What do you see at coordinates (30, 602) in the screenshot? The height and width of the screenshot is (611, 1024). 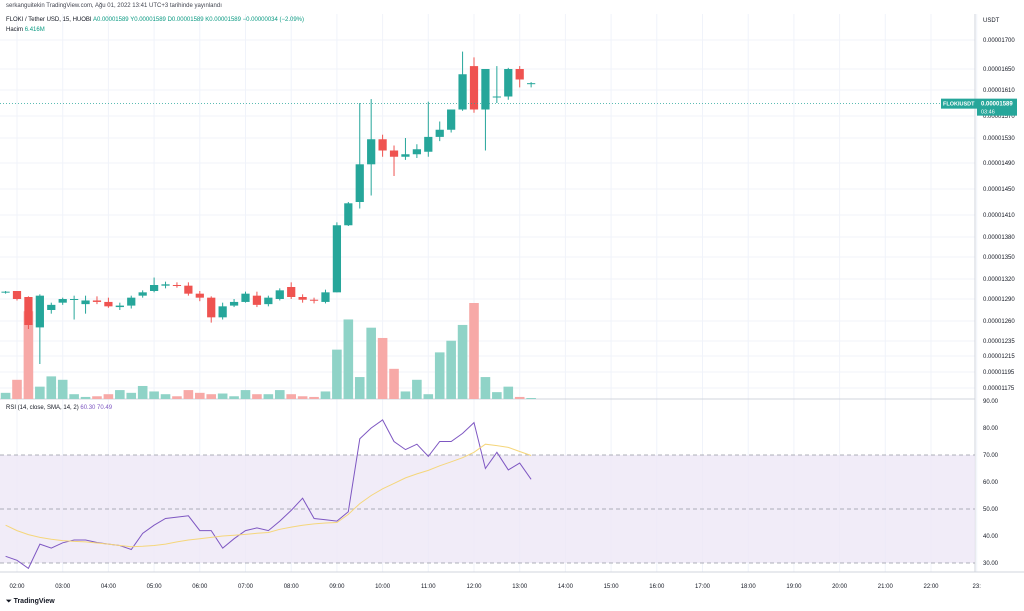 I see `tradingview-logo: ⏷ TradingView` at bounding box center [30, 602].